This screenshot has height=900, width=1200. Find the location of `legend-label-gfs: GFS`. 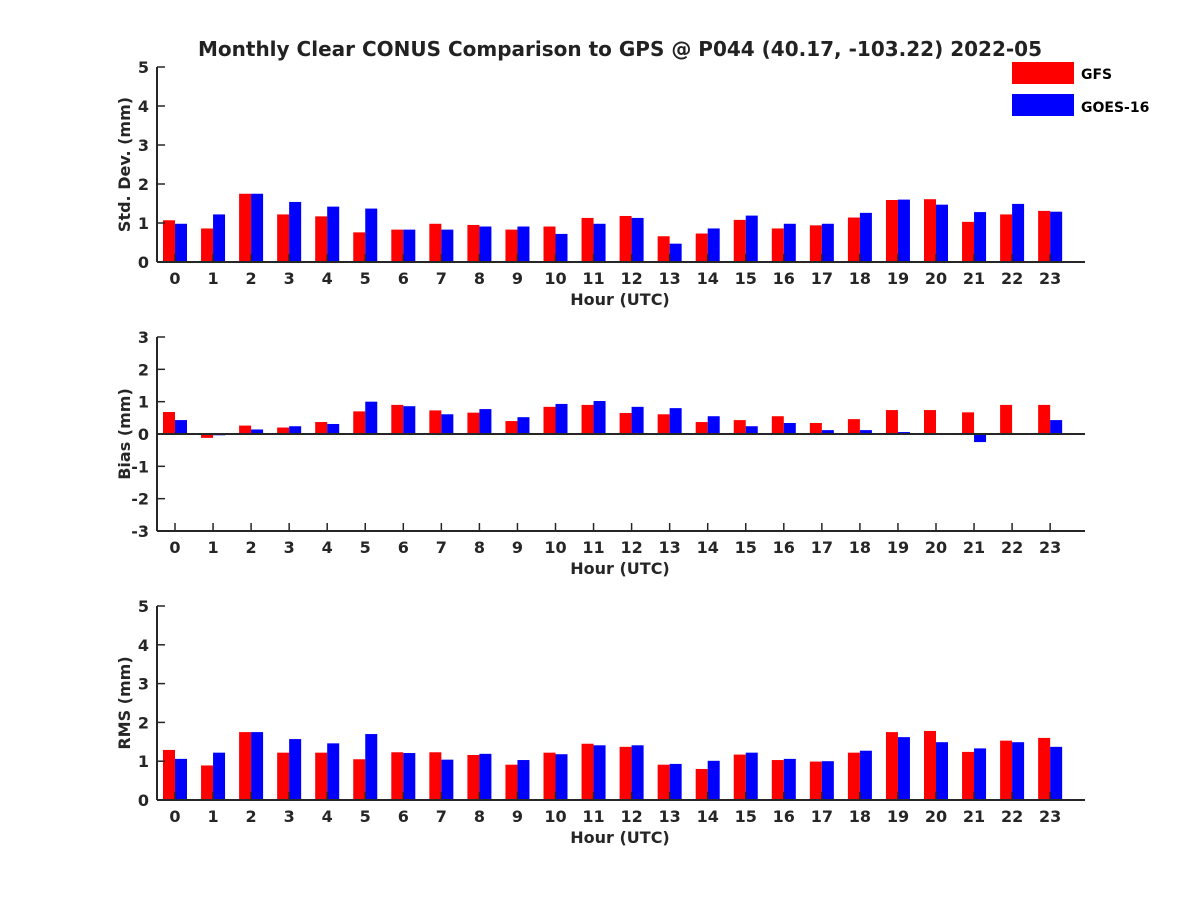

legend-label-gfs: GFS is located at coordinates (1096, 75).